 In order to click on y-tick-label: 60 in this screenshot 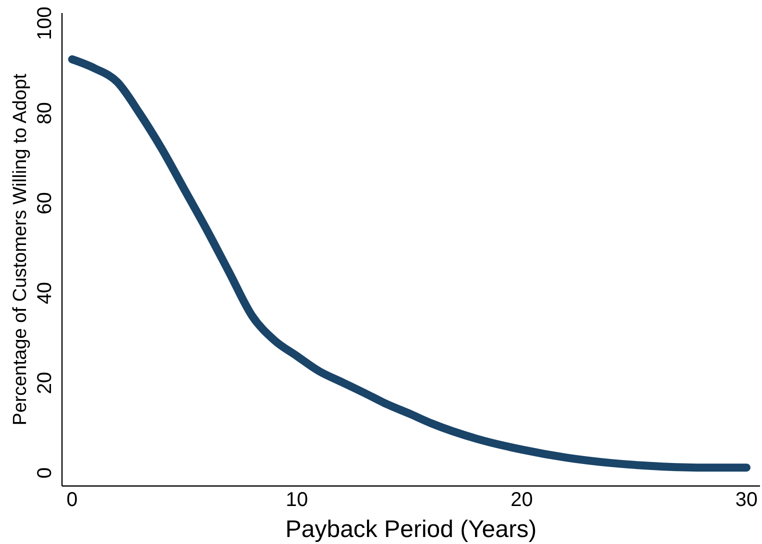, I will do `click(45, 203)`.